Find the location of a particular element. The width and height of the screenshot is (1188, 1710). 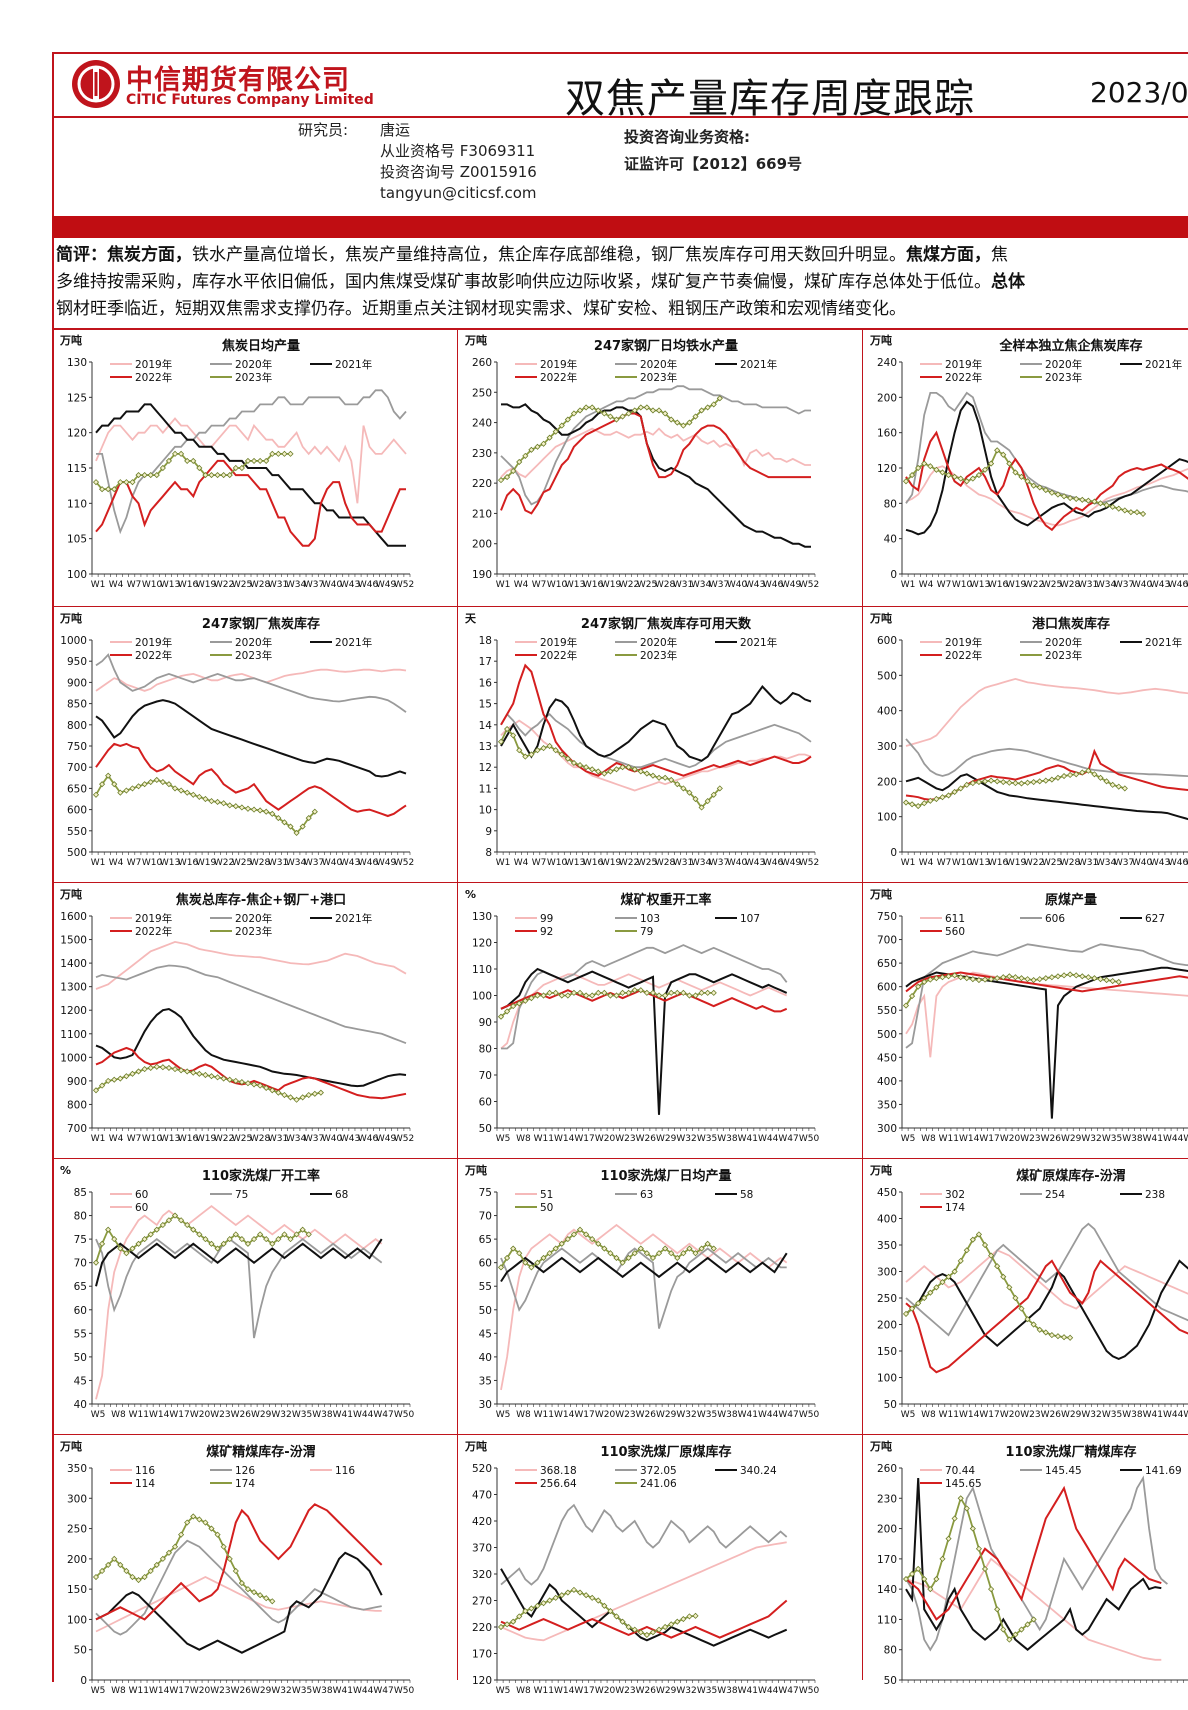

x-tick-label: W41 is located at coordinates (748, 1691).